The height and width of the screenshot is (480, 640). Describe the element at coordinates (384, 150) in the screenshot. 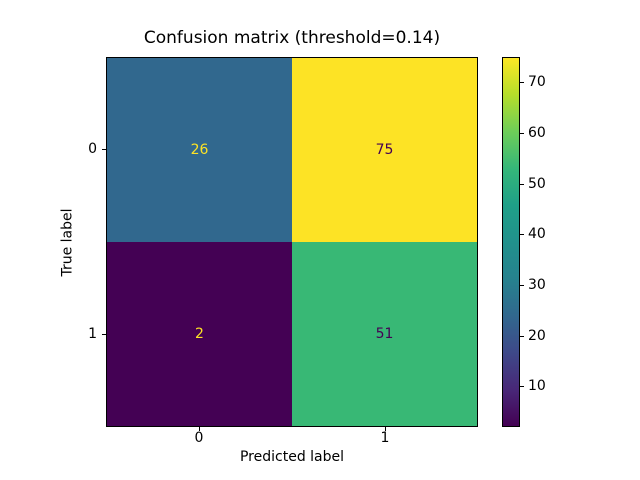

I see `heatmap-cell-true0-pred1: 75` at that location.